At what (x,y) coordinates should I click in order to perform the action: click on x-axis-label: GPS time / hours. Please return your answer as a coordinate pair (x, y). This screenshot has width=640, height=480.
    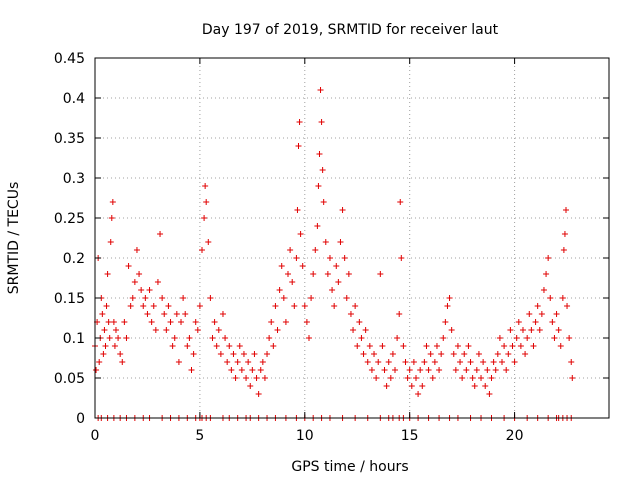
    Looking at the image, I should click on (349, 467).